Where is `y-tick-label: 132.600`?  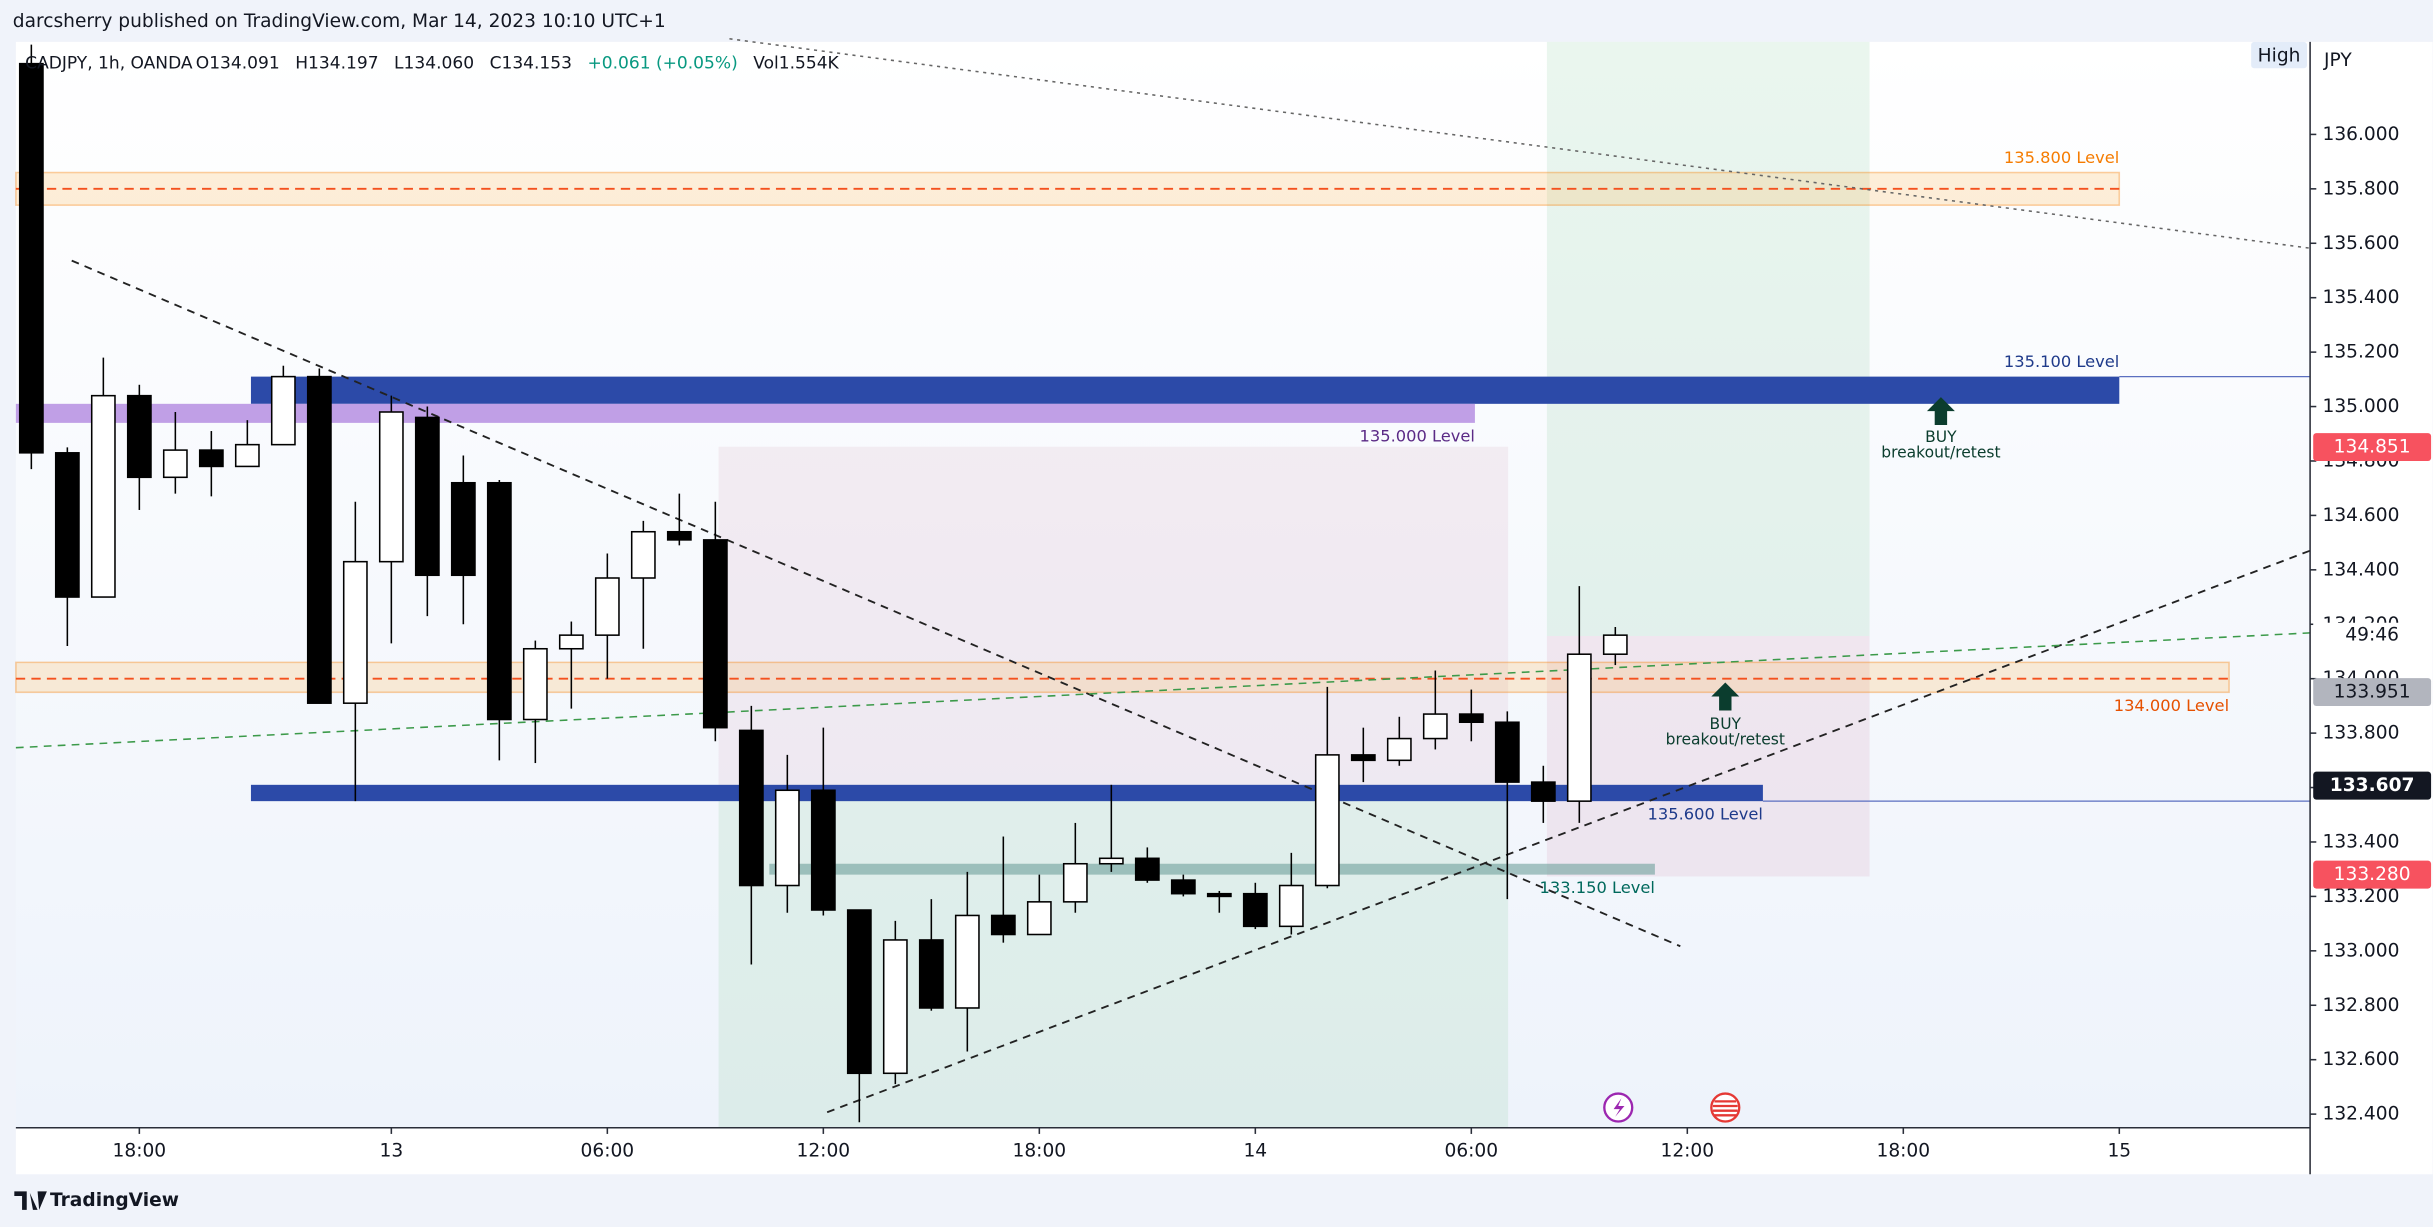
y-tick-label: 132.600 is located at coordinates (2361, 1059).